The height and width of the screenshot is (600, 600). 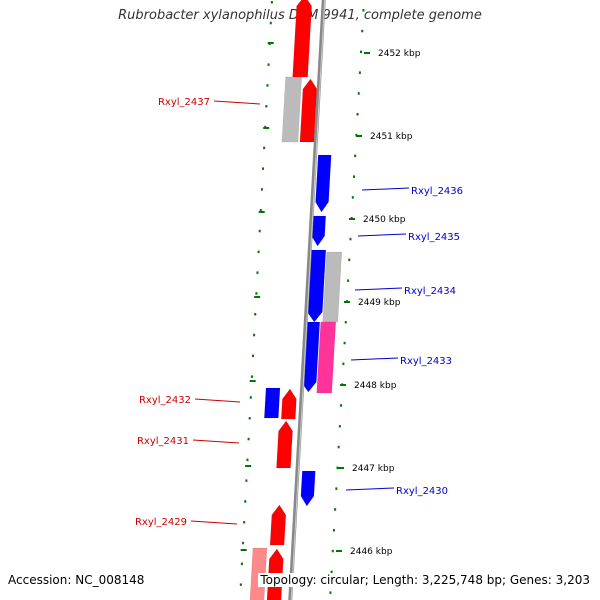 I want to click on scale-label: 2450 kbp, so click(x=384, y=220).